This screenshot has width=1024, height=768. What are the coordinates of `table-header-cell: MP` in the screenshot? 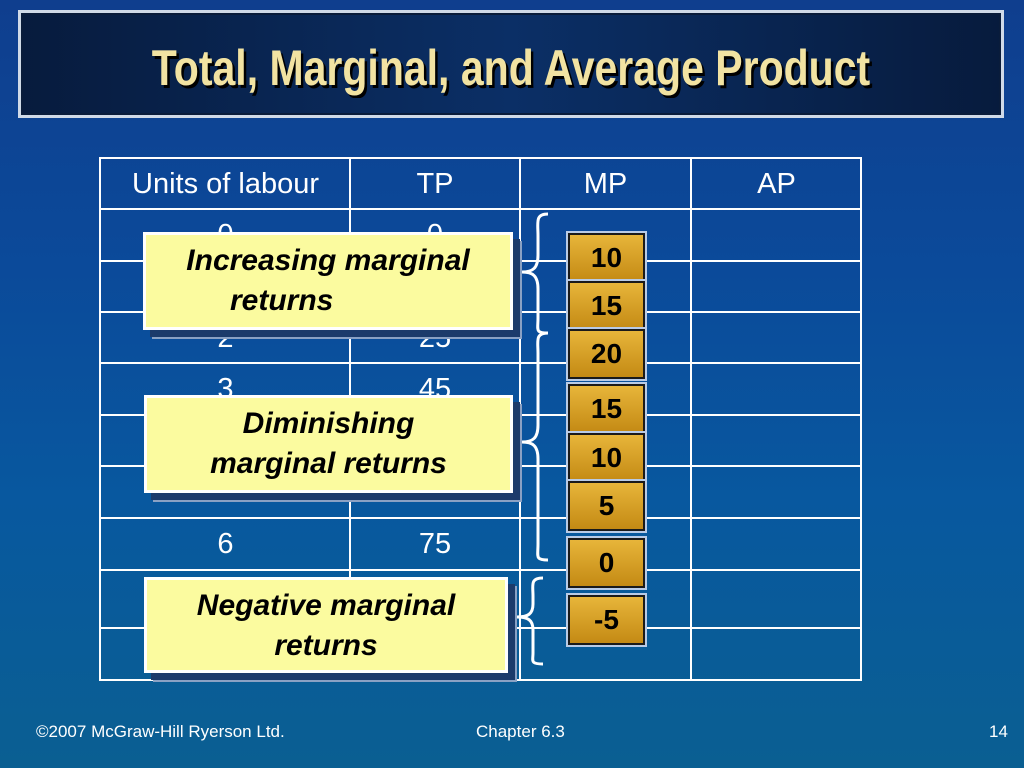 It's located at (605, 184).